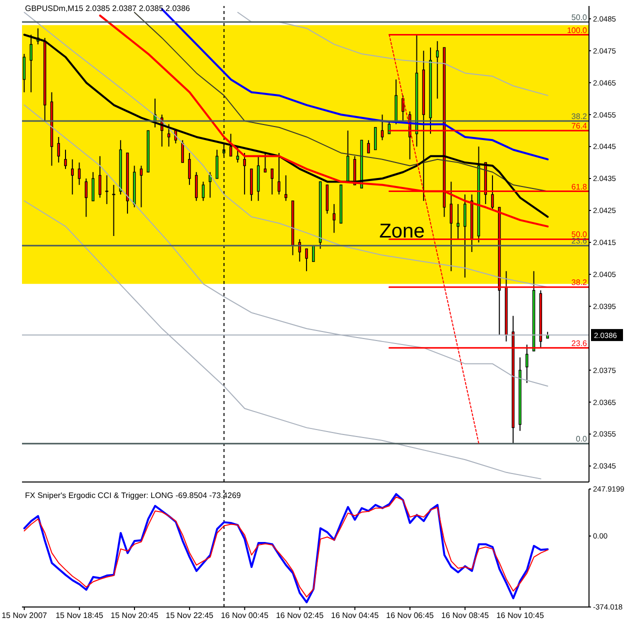 This screenshot has width=625, height=625. What do you see at coordinates (579, 343) in the screenshot?
I see `series-label: 23.6` at bounding box center [579, 343].